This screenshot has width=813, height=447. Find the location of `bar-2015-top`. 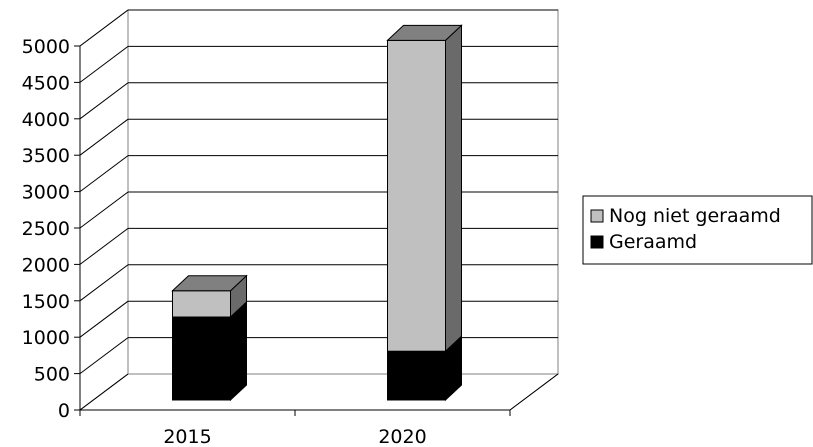

bar-2015-top is located at coordinates (209, 283).